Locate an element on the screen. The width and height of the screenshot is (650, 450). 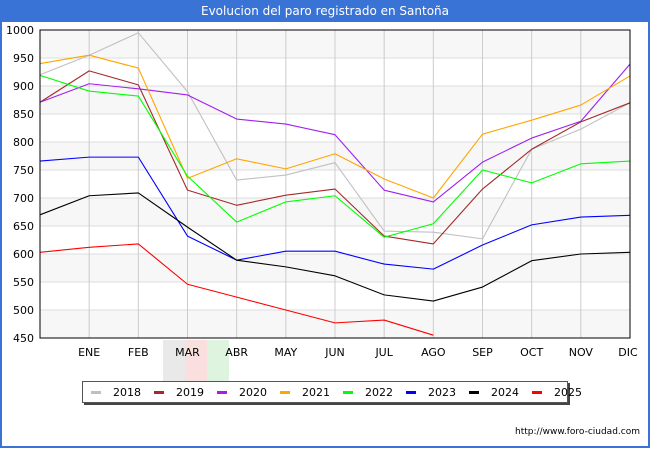
legend-item-2025: 2025 is located at coordinates (557, 392).